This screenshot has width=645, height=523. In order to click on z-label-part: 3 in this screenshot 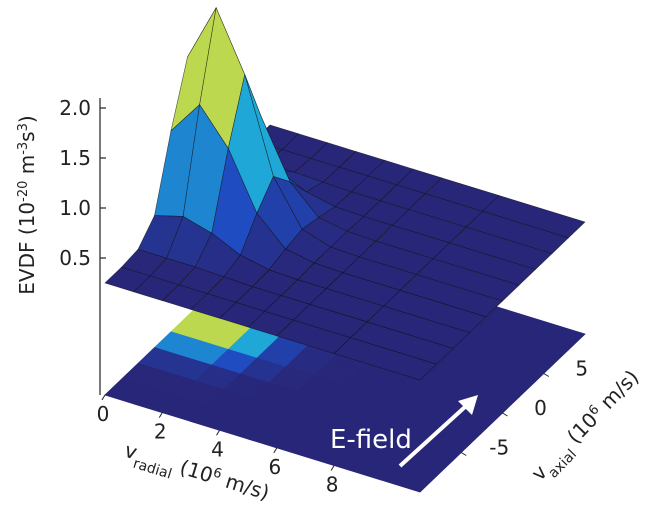, I will do `click(23, 127)`.